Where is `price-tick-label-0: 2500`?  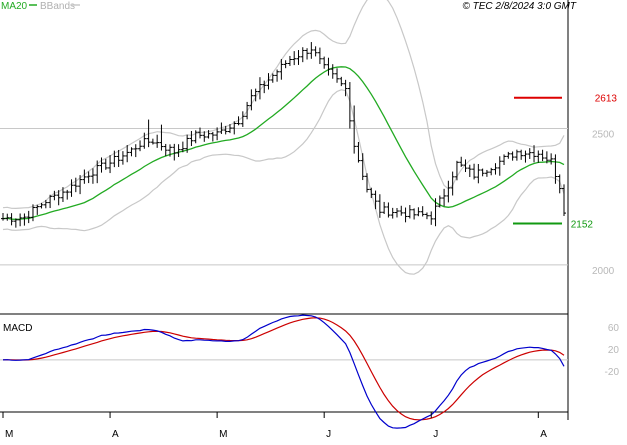 price-tick-label-0: 2500 is located at coordinates (603, 135).